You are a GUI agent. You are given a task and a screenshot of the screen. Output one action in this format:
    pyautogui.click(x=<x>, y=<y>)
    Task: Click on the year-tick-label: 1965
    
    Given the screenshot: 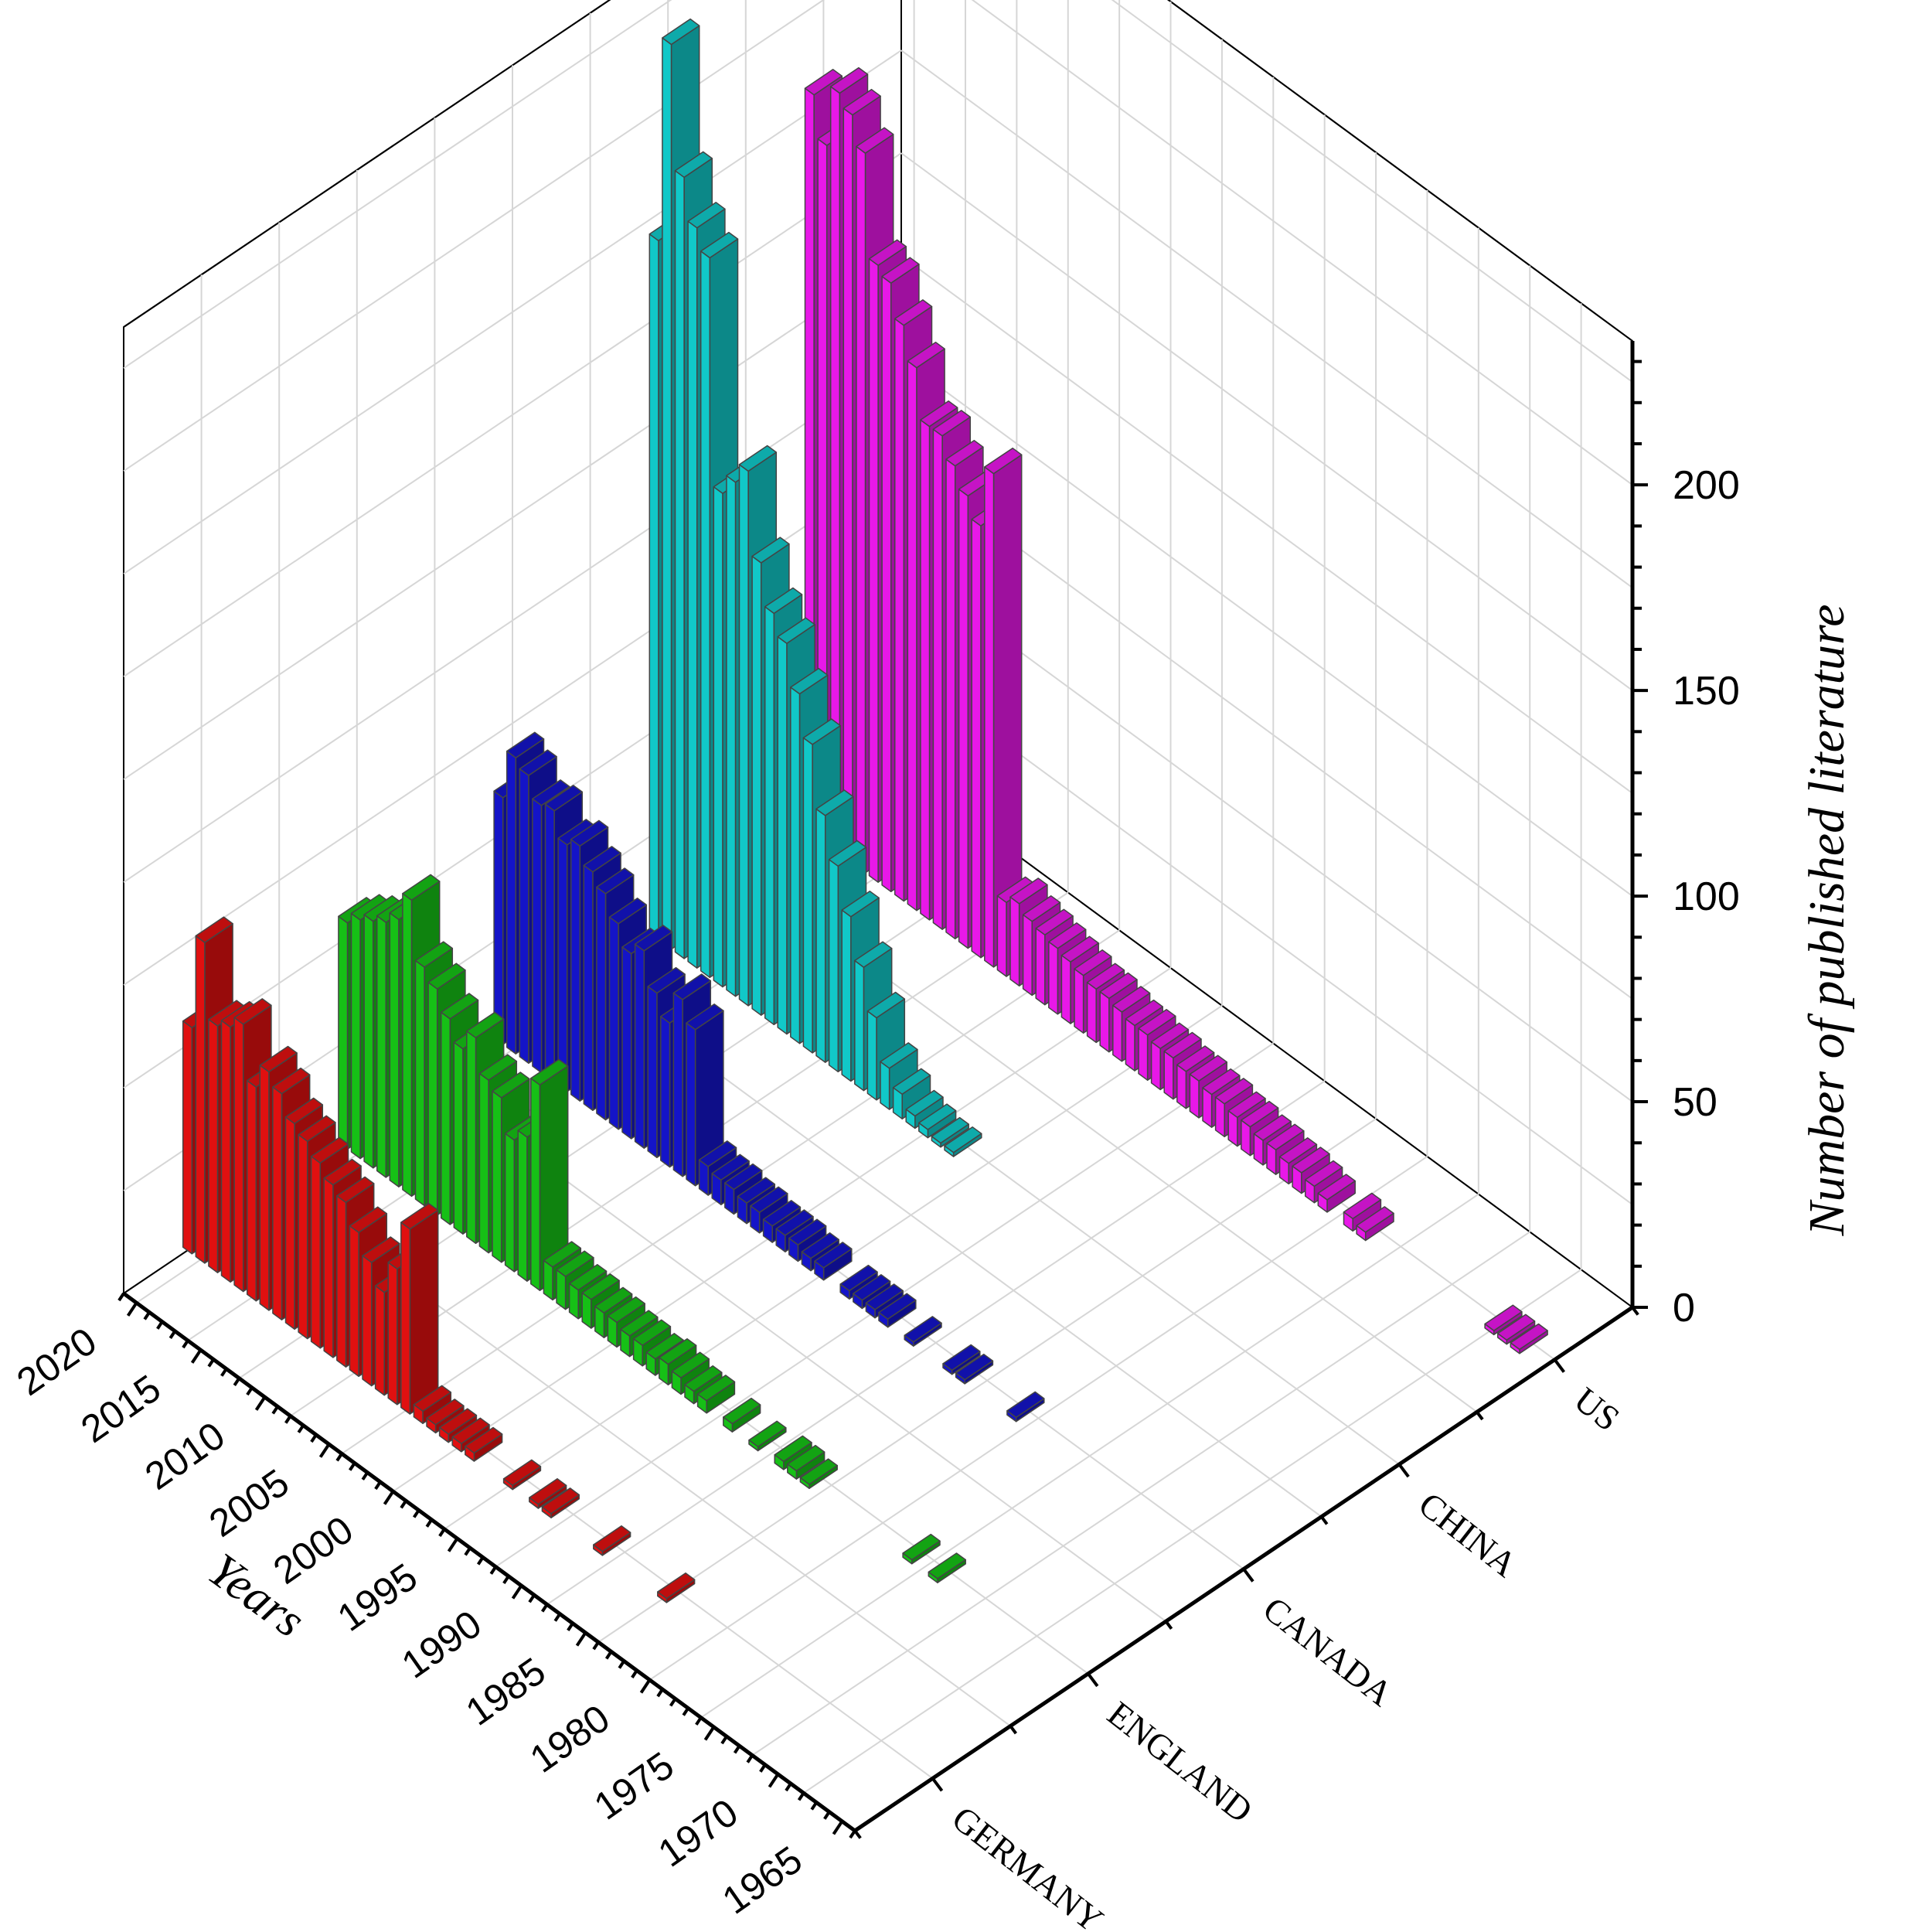 What is the action you would take?
    pyautogui.click(x=761, y=1881)
    